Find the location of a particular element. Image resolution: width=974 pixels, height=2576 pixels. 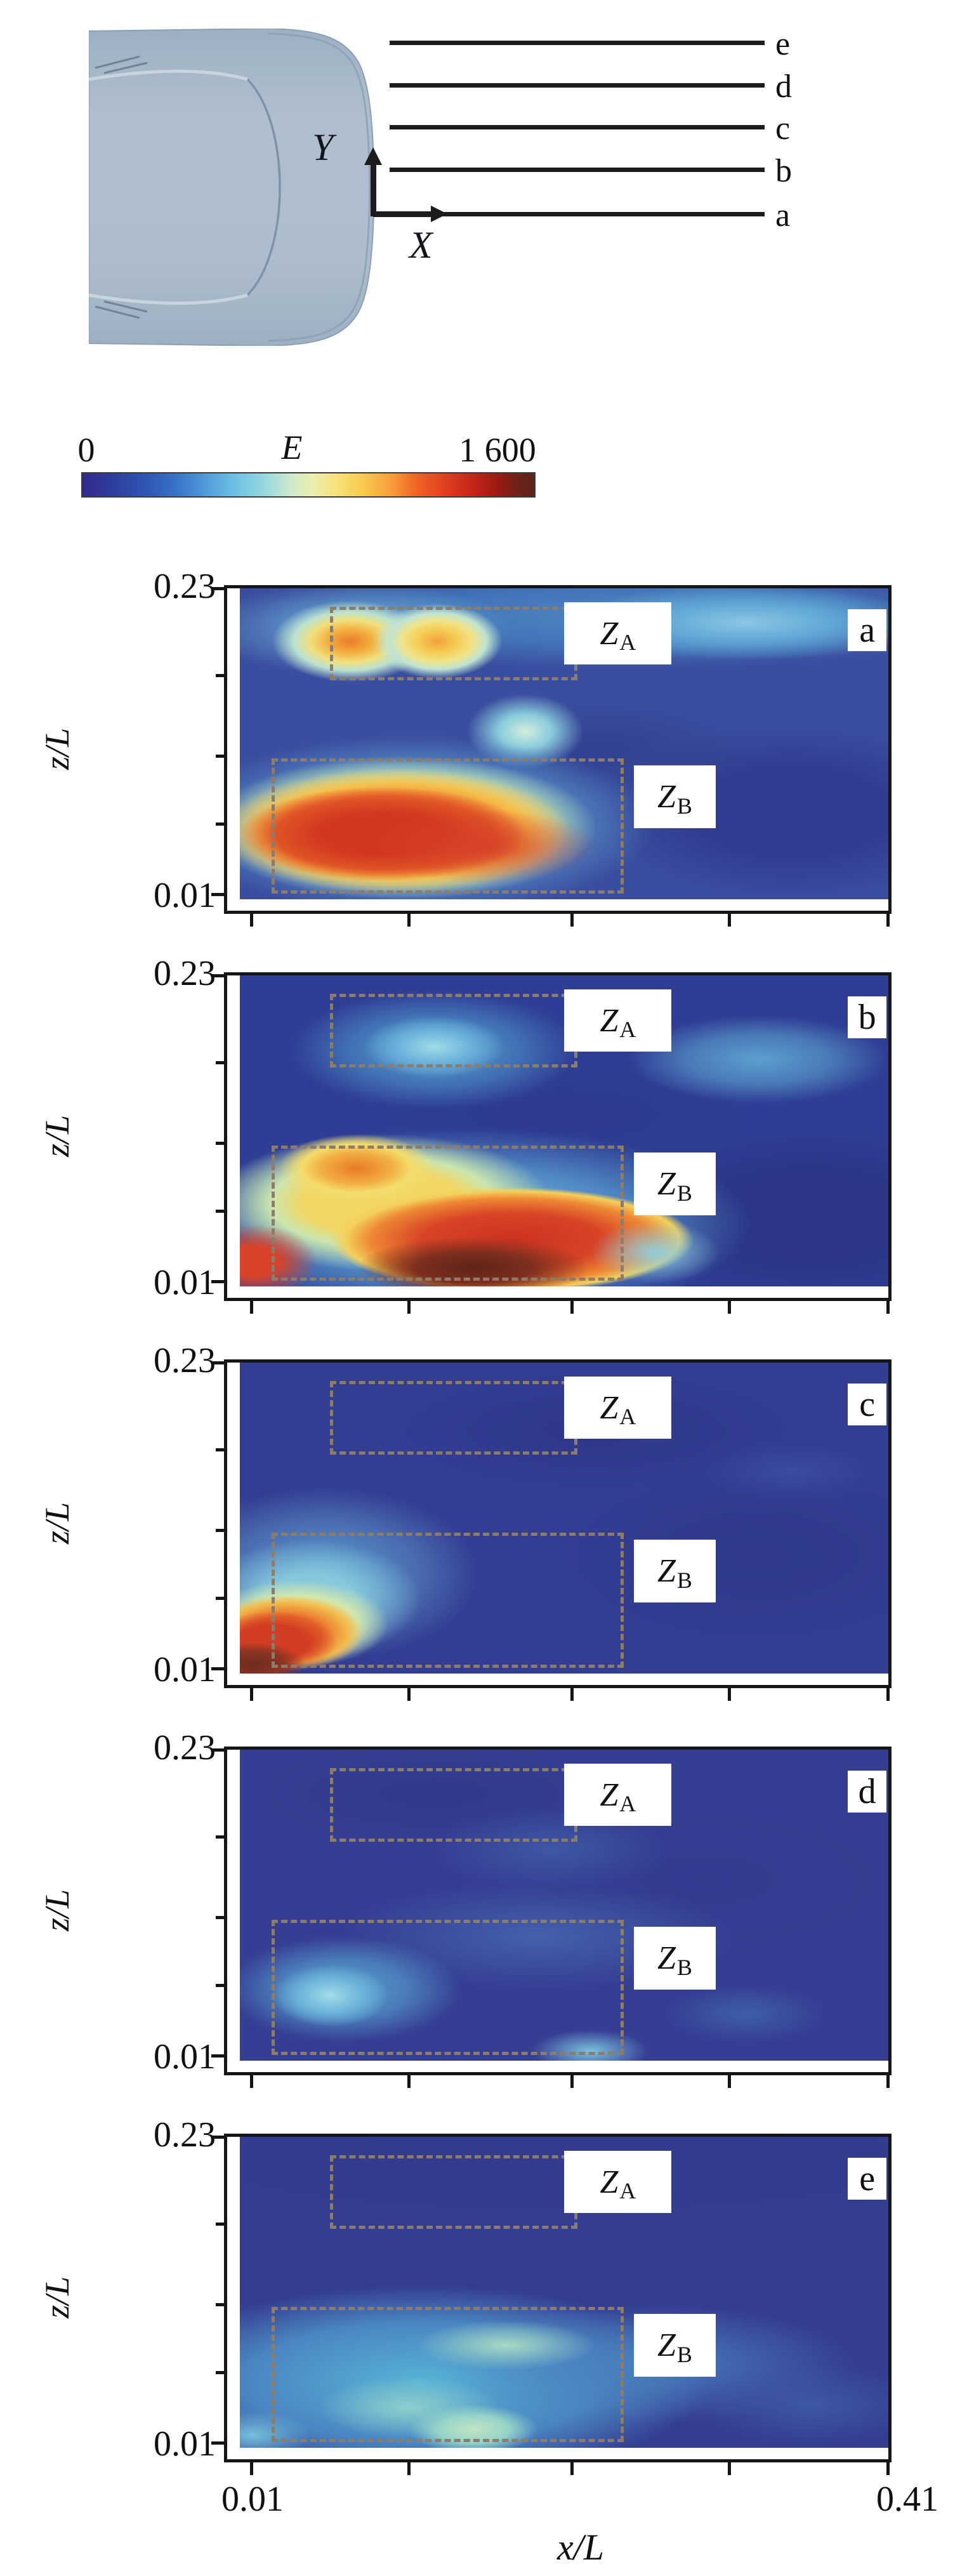

z-tick-top-c: 0.23 is located at coordinates (185, 1360).